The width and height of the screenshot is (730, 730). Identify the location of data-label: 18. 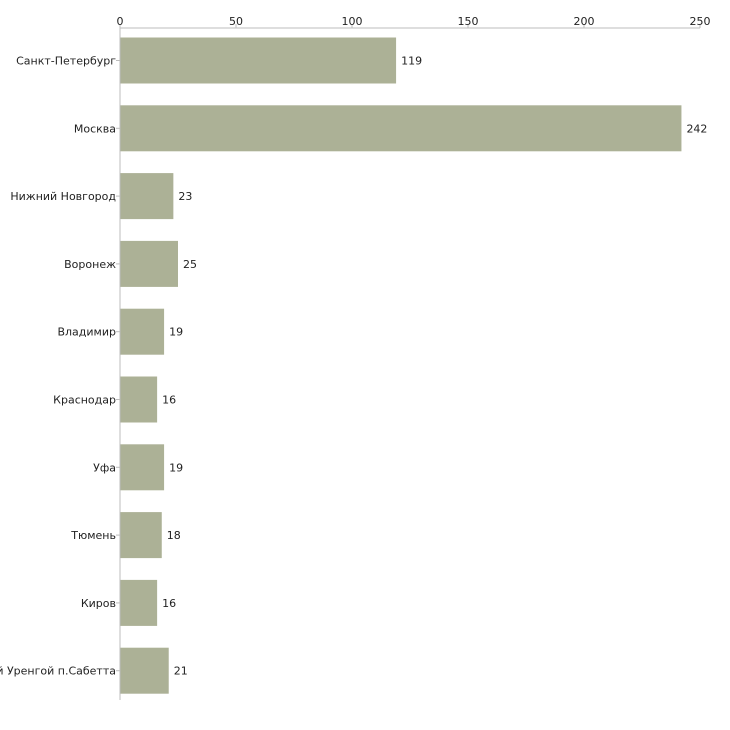
(174, 535).